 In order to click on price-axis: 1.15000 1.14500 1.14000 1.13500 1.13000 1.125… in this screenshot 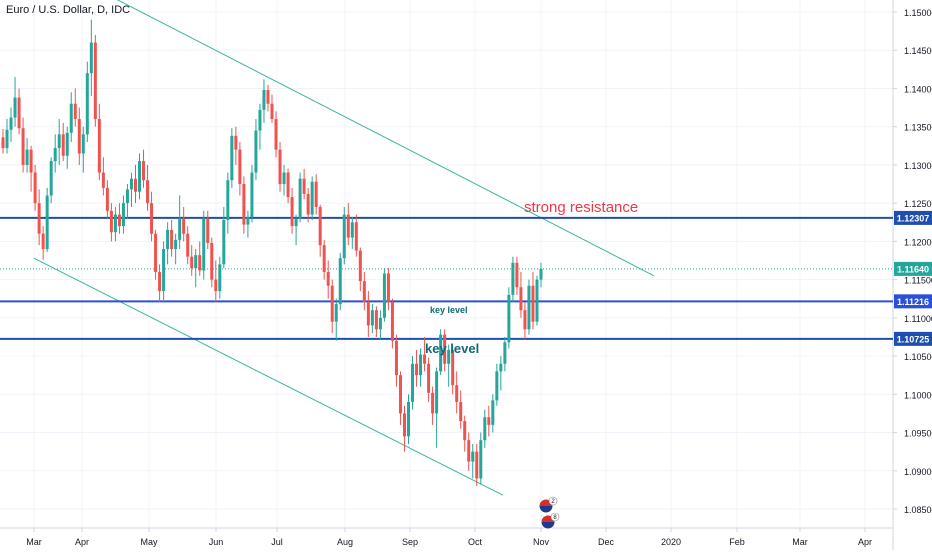, I will do `click(912, 275)`.